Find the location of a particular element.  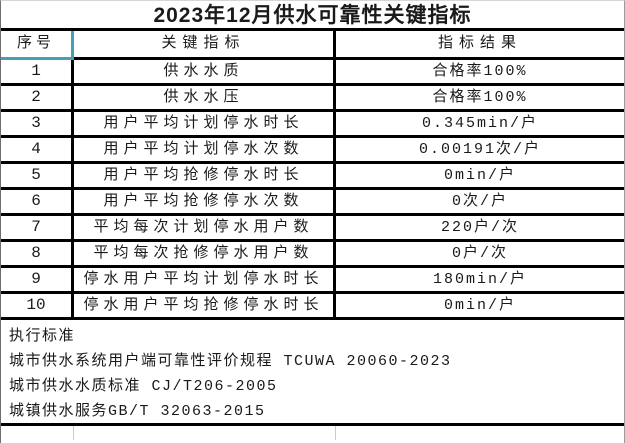

table-row: 3 用户平均计划停水时长 0.345min/户 is located at coordinates (312, 125).